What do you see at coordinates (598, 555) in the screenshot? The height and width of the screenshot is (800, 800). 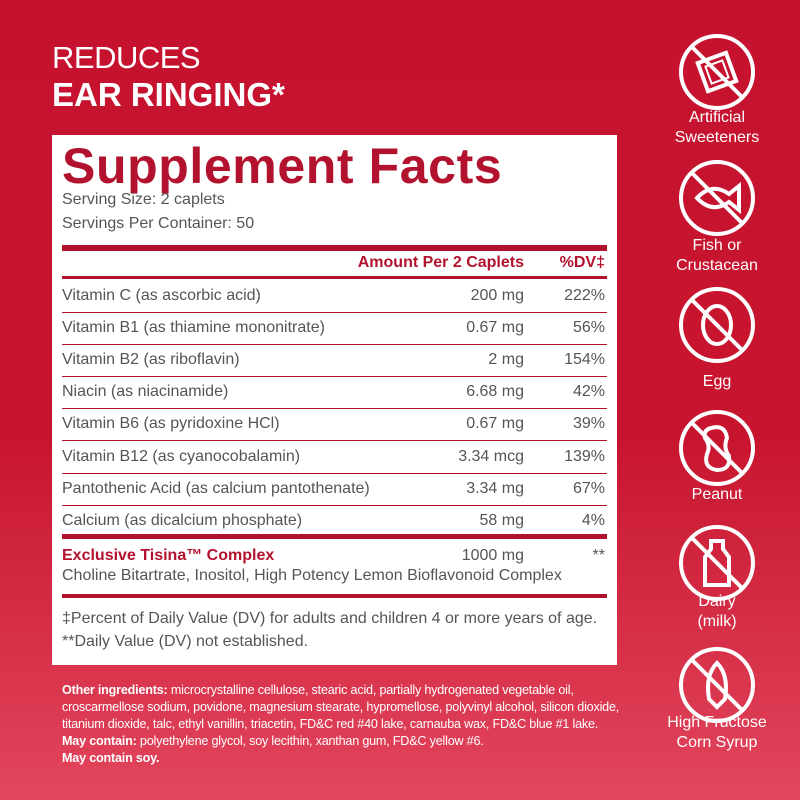 I see `complex-dv: **` at bounding box center [598, 555].